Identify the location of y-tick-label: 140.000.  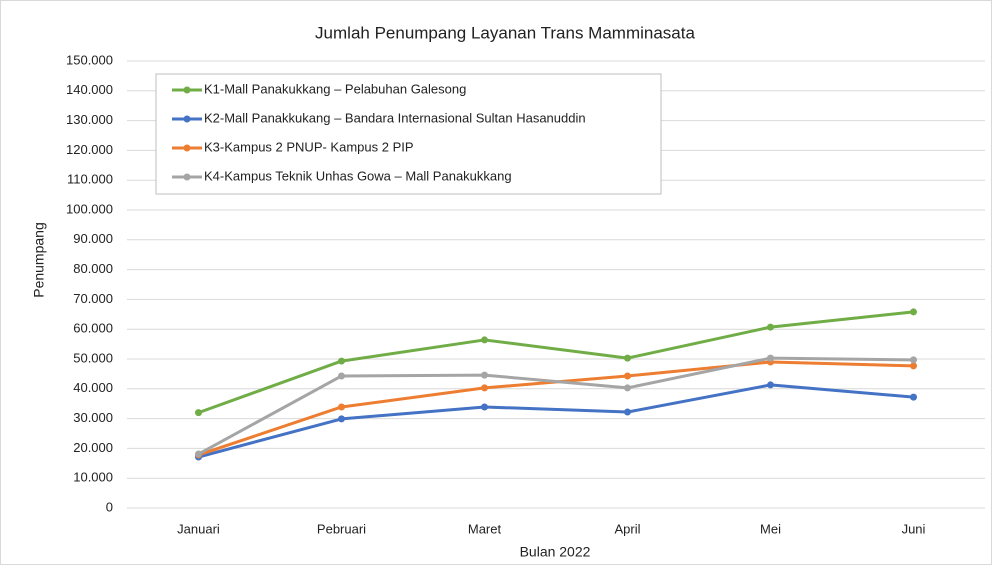
(89, 89).